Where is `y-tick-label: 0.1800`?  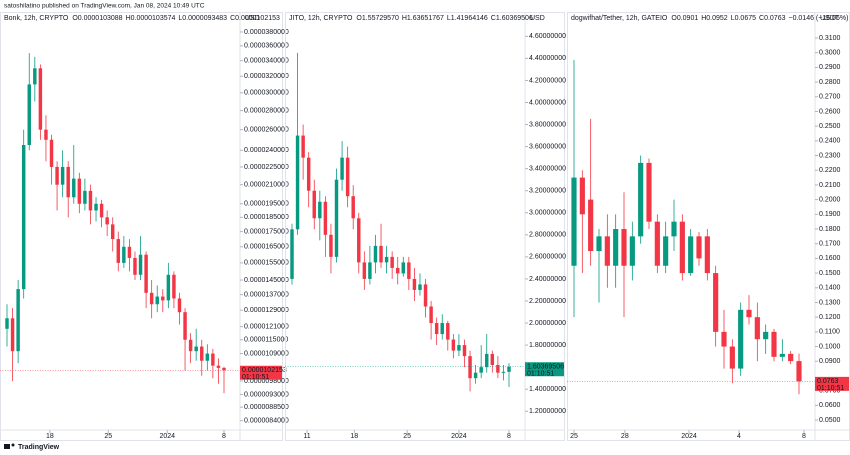
y-tick-label: 0.1800 is located at coordinates (830, 229).